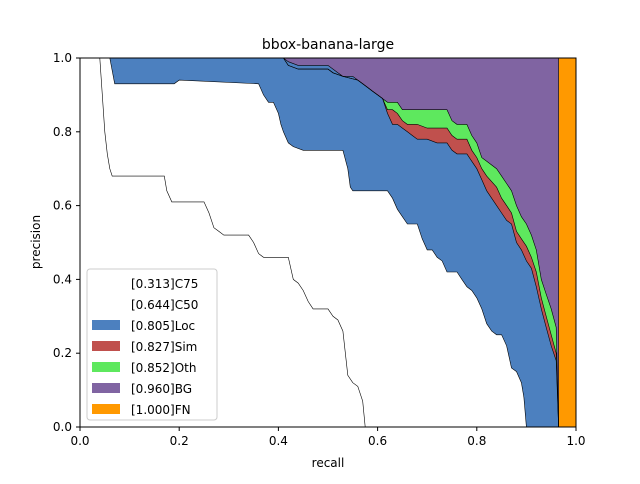 The image size is (640, 484). What do you see at coordinates (62, 132) in the screenshot?
I see `y-tick-label: 0.8` at bounding box center [62, 132].